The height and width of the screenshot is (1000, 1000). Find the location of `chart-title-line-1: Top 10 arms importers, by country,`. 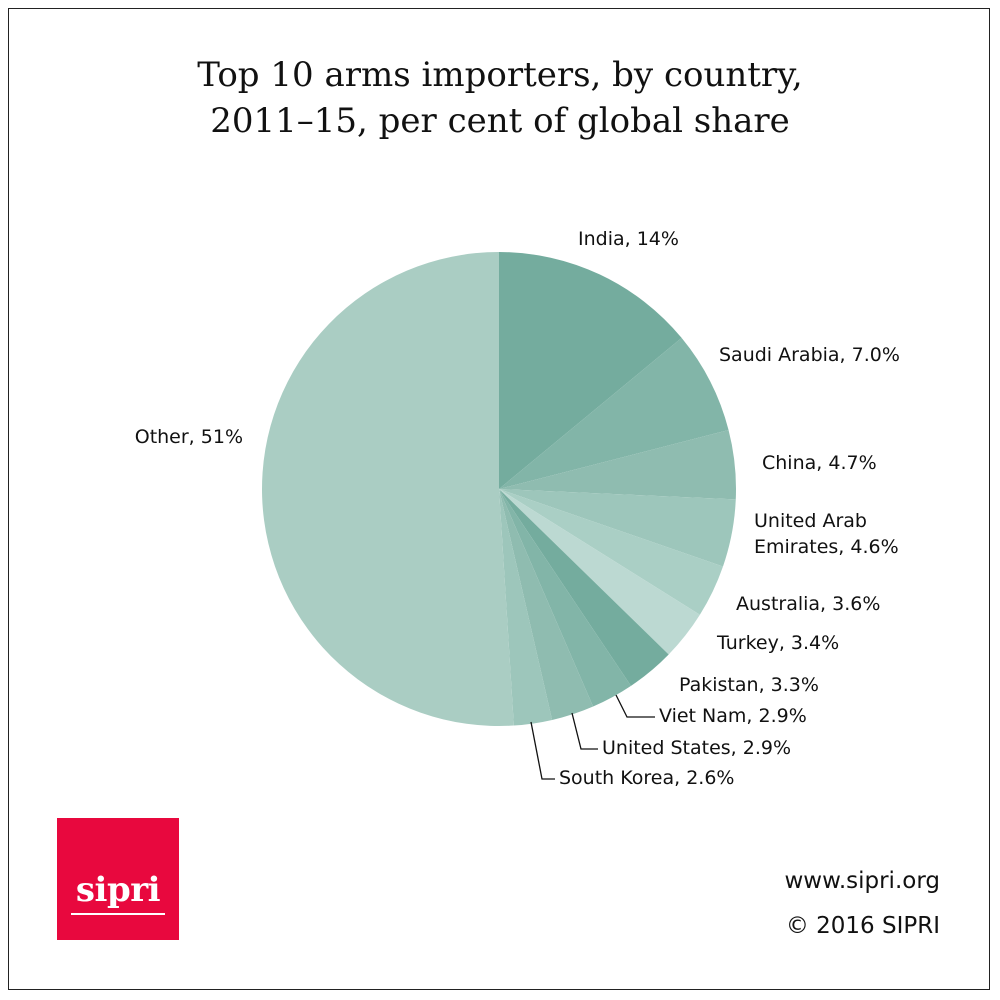

chart-title-line-1: Top 10 arms importers, by country, is located at coordinates (500, 75).